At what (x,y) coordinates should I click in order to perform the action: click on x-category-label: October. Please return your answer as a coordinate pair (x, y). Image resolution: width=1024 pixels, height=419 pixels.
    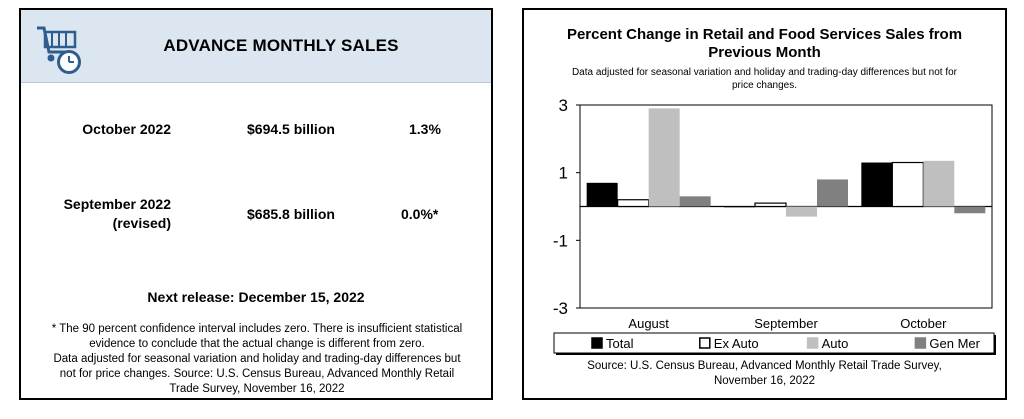
    Looking at the image, I should click on (923, 323).